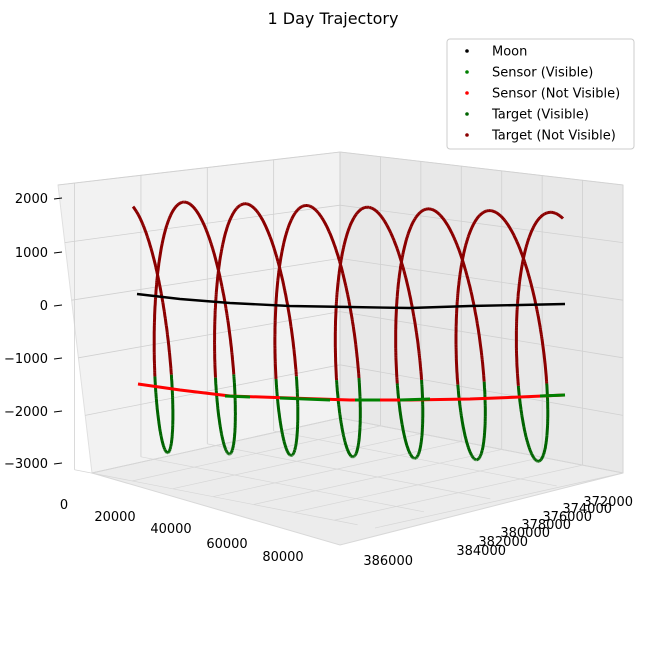 This screenshot has height=658, width=669. Describe the element at coordinates (546, 525) in the screenshot. I see `x-tick-label: 378000` at that location.